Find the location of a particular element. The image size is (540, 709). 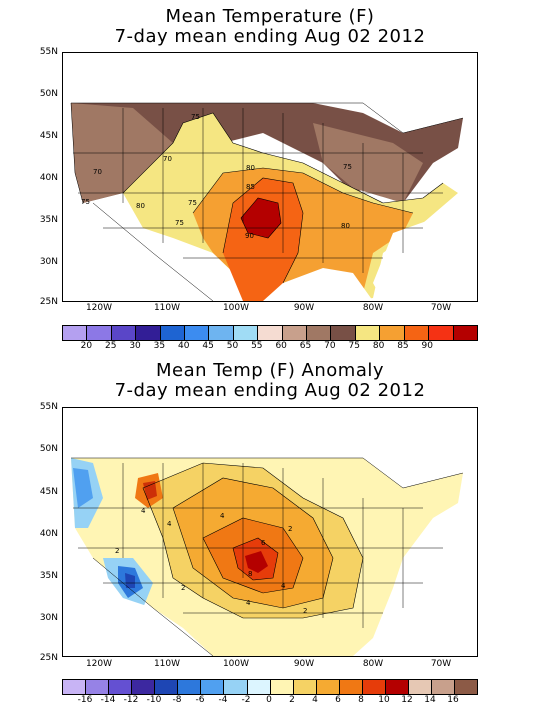

colorbar-tick-label: 8 is located at coordinates (361, 700).